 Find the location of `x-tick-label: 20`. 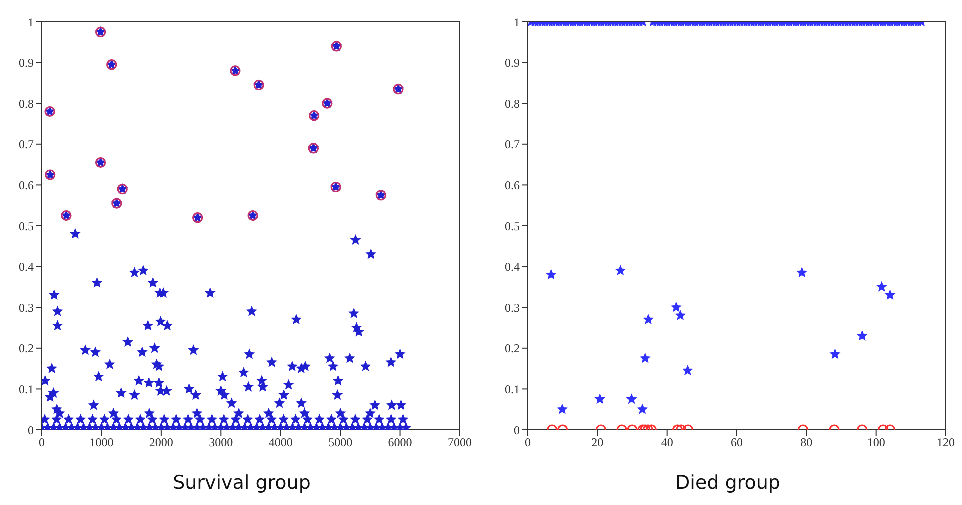

x-tick-label: 20 is located at coordinates (598, 443).